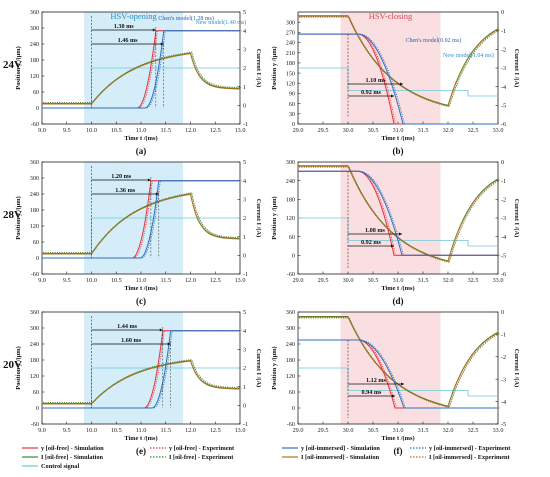 The image size is (550, 477). What do you see at coordinates (293, 124) in the screenshot?
I see `y-tick-label: 0` at bounding box center [293, 124].